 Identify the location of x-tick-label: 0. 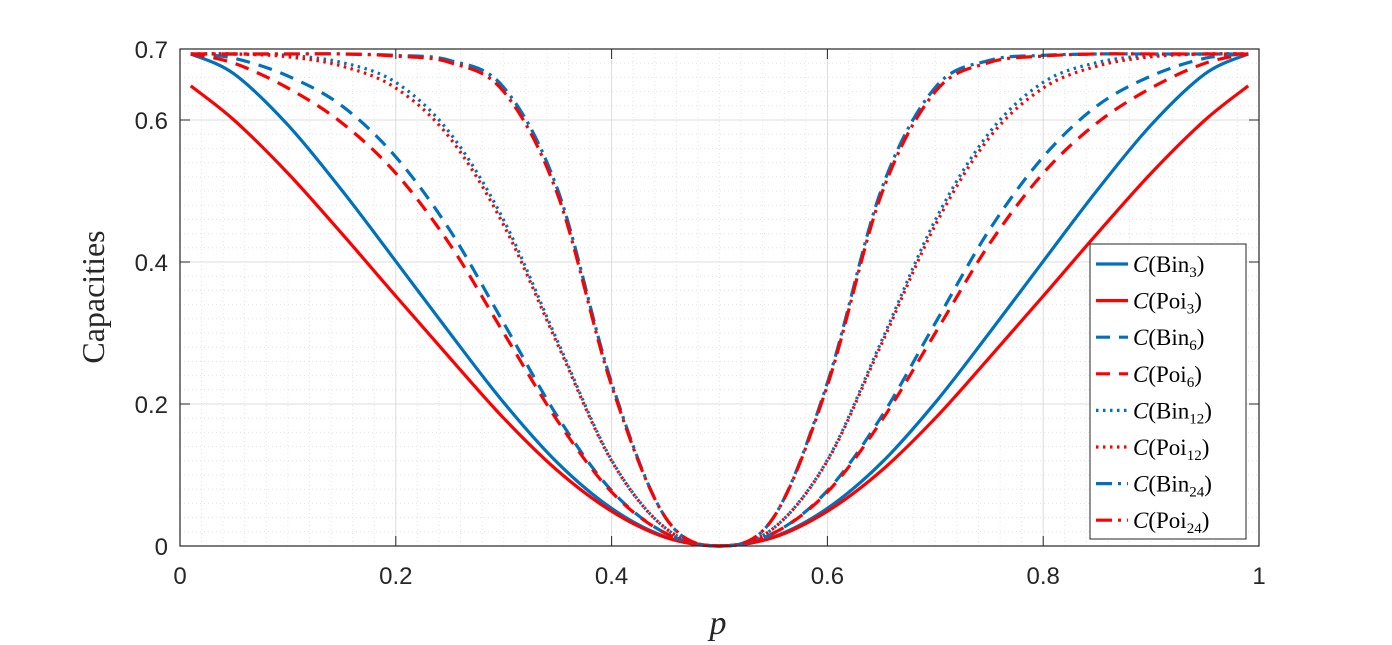
(179, 576).